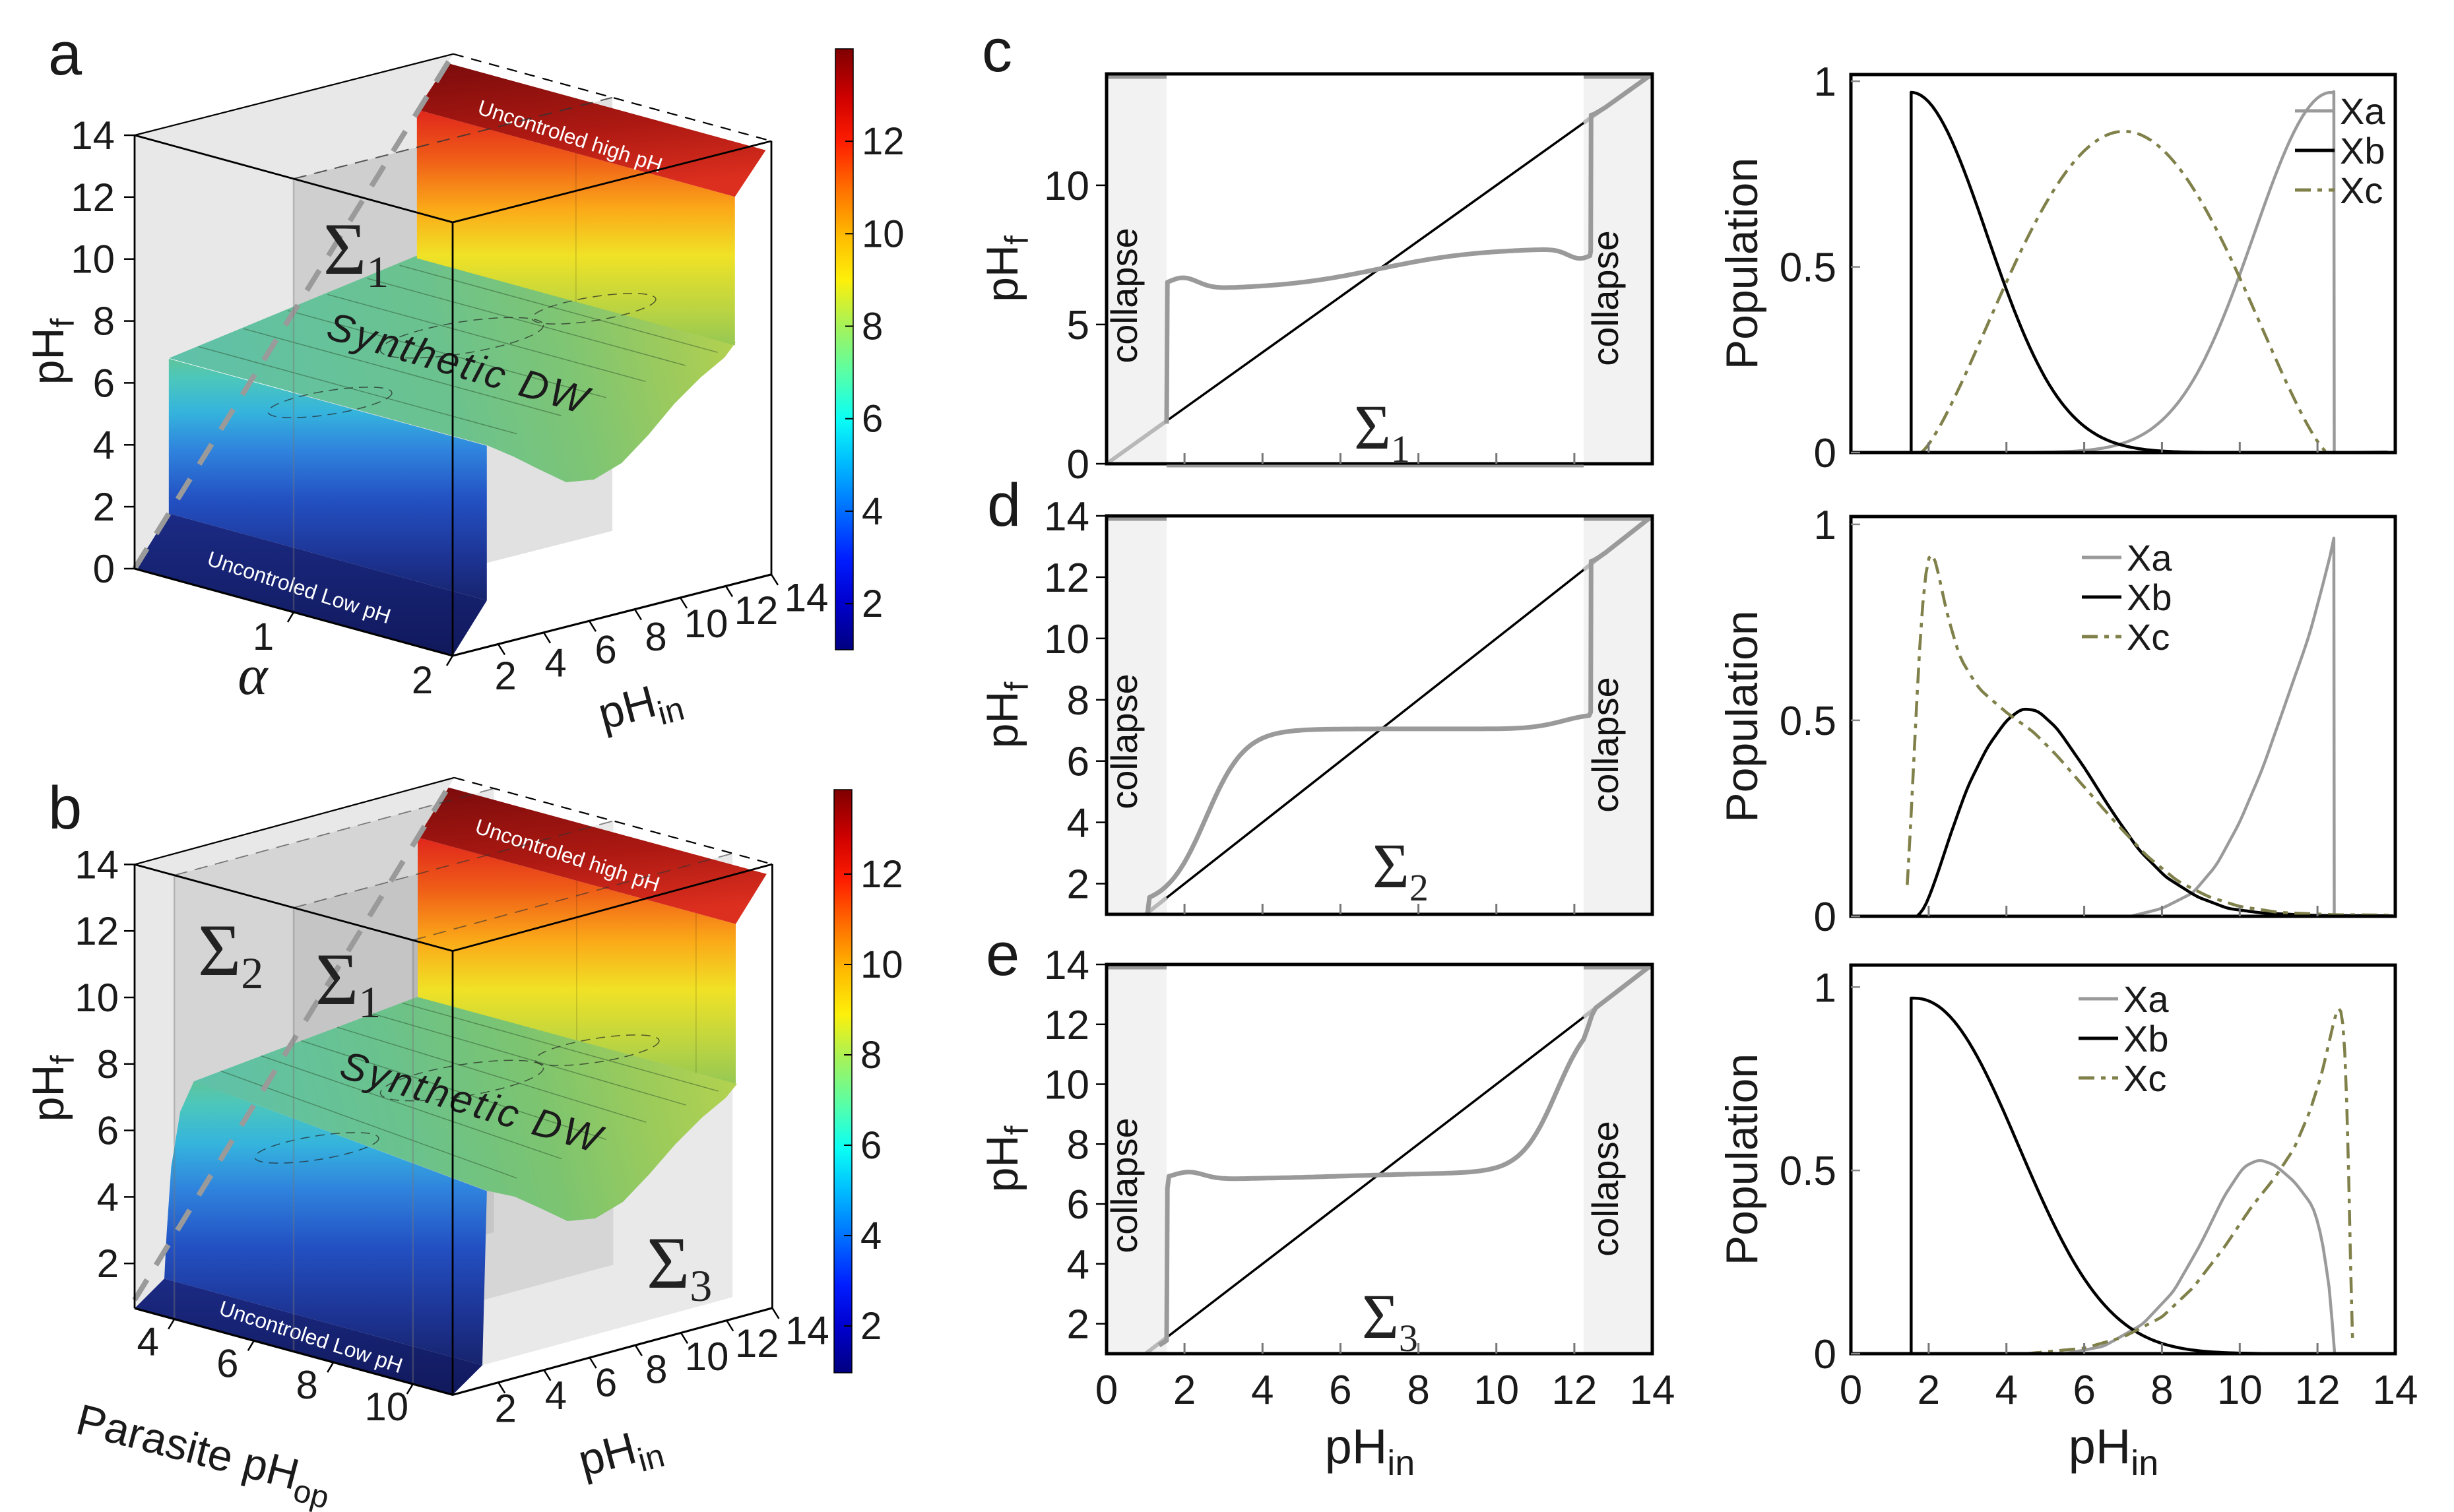 This screenshot has height=1512, width=2454. What do you see at coordinates (1382, 431) in the screenshot?
I see `svg-text: Σ1` at bounding box center [1382, 431].